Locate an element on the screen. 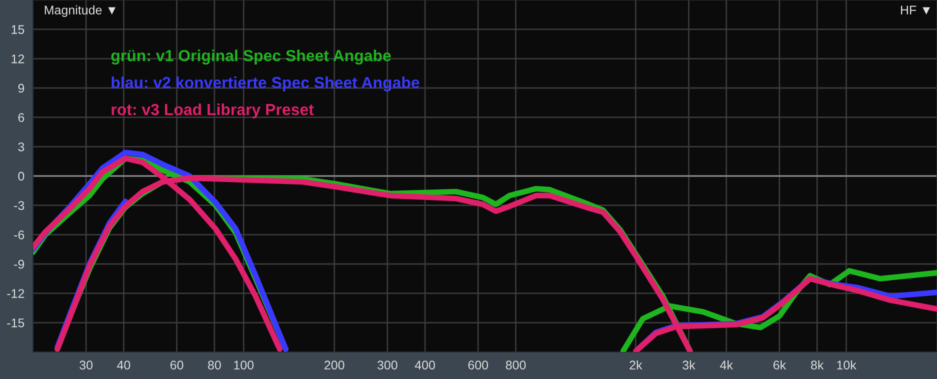  x-tick-label: 800 is located at coordinates (516, 365).